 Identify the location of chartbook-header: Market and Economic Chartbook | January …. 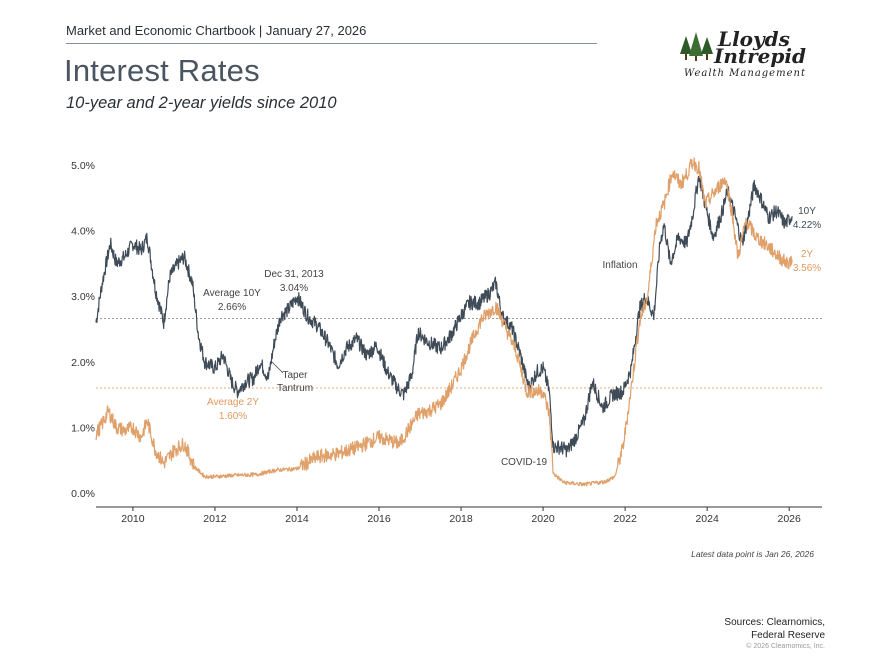
(216, 30).